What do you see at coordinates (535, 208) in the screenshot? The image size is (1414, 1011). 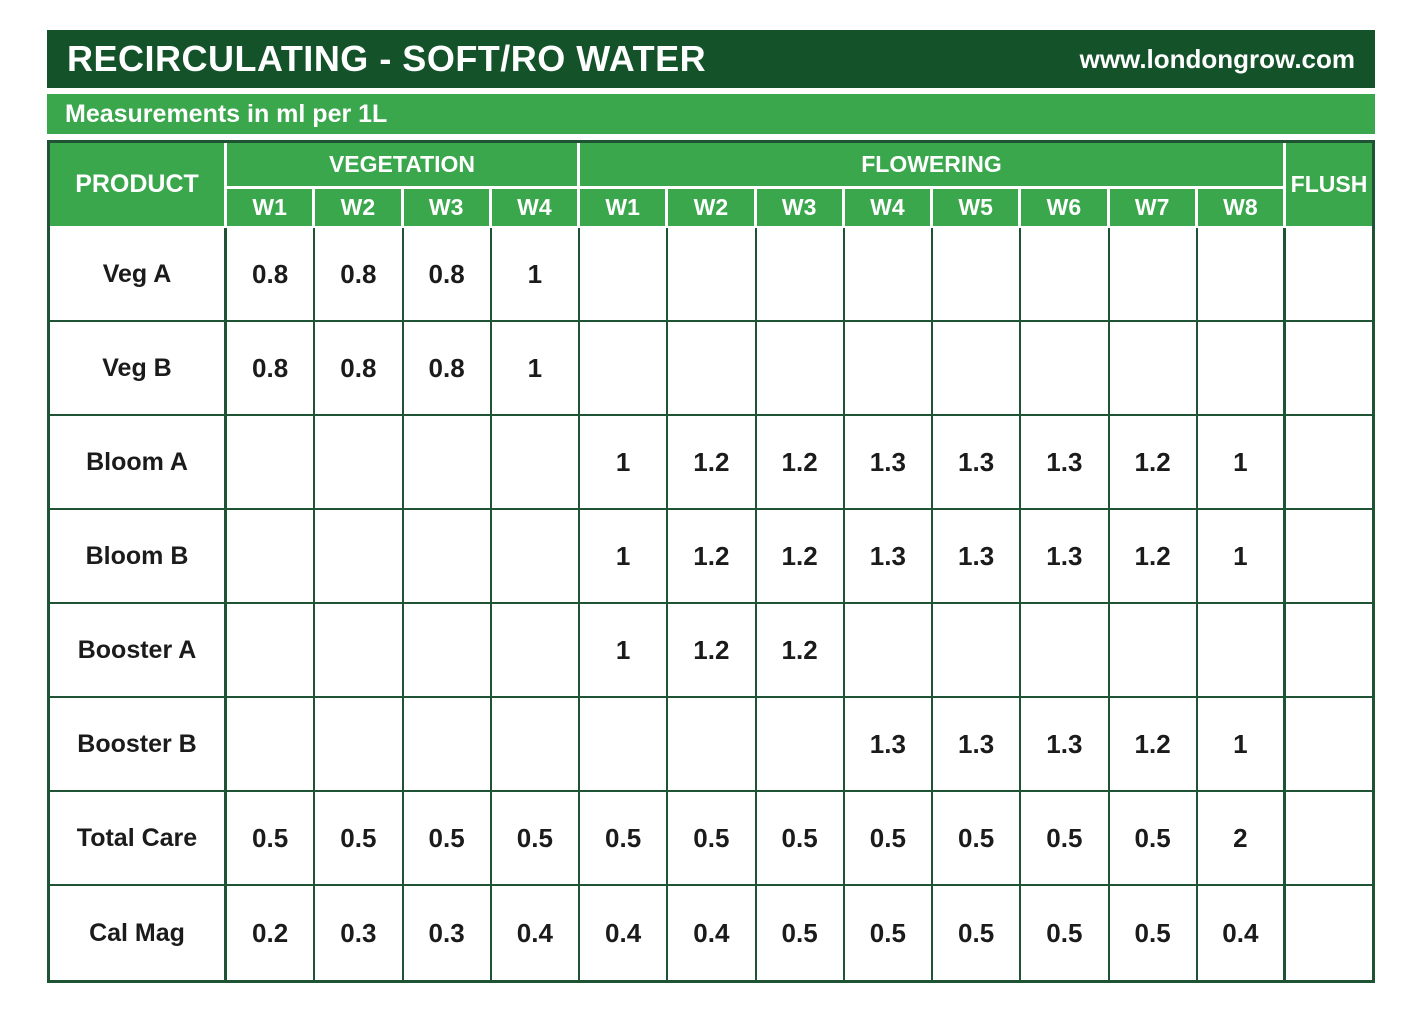 I see `veg-week-header-w4: W4` at bounding box center [535, 208].